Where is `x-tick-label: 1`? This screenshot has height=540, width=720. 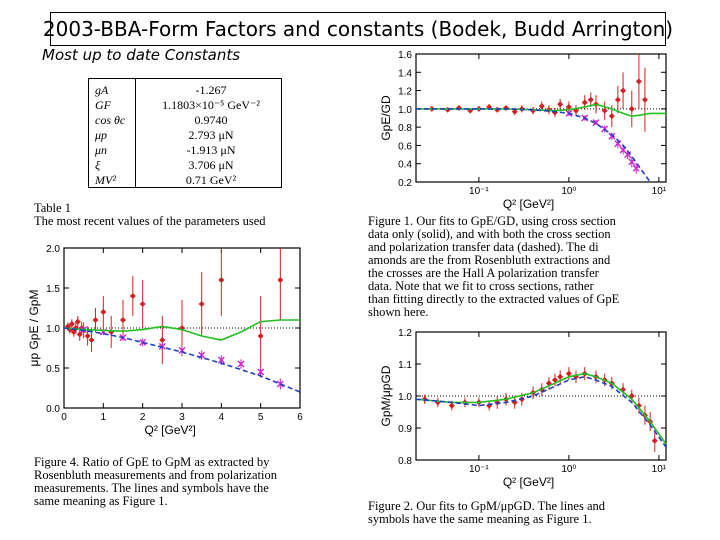
x-tick-label: 1 is located at coordinates (104, 417).